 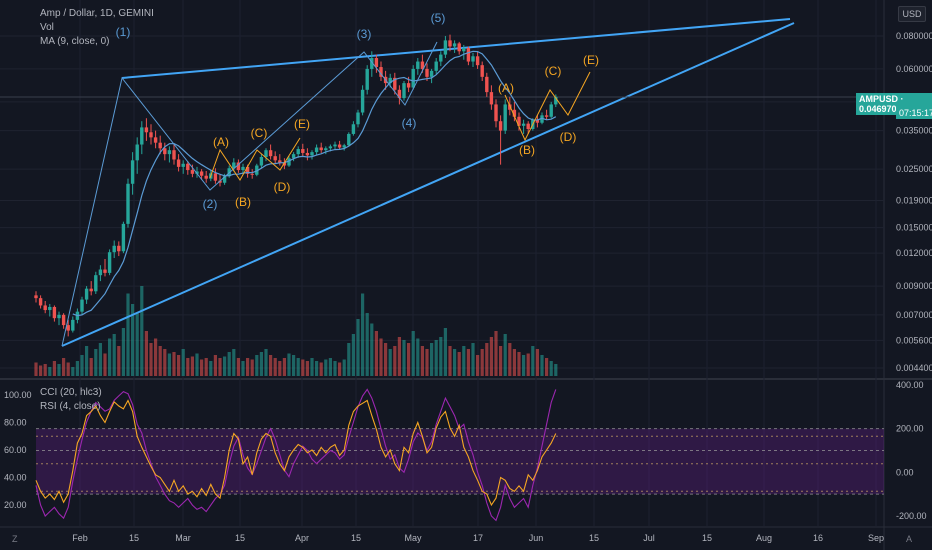 I want to click on currency-button: USD, so click(x=912, y=14).